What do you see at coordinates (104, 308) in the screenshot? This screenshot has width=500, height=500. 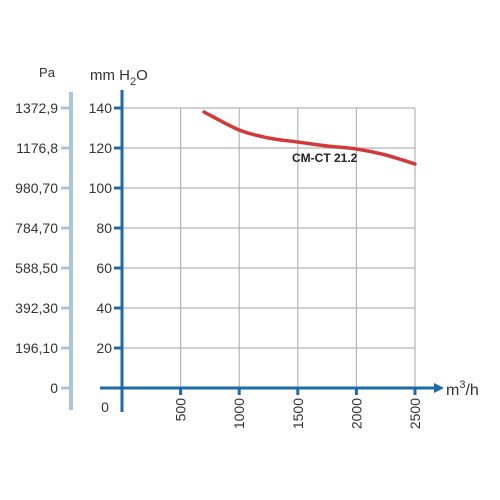 I see `y-tick-label-40: 40` at bounding box center [104, 308].